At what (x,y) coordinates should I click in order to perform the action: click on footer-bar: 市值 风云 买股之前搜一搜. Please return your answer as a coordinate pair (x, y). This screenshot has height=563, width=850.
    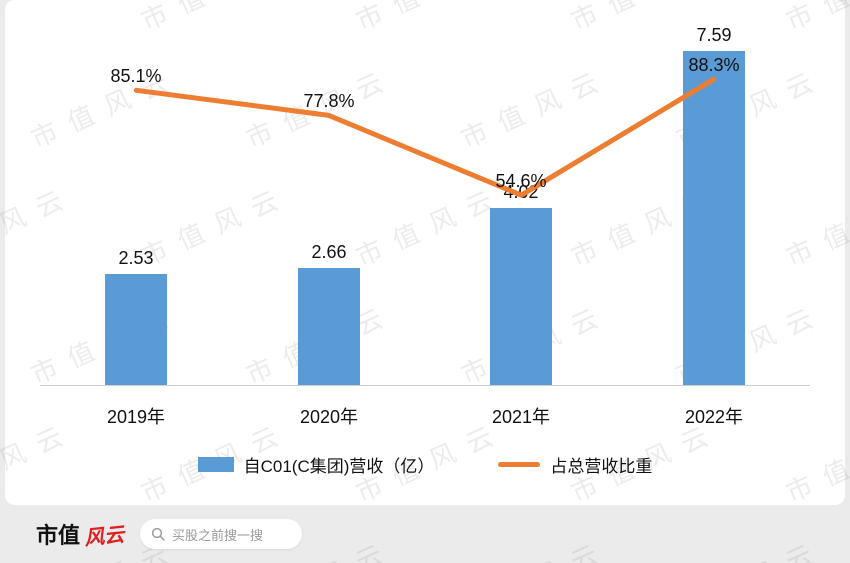
    Looking at the image, I should click on (425, 534).